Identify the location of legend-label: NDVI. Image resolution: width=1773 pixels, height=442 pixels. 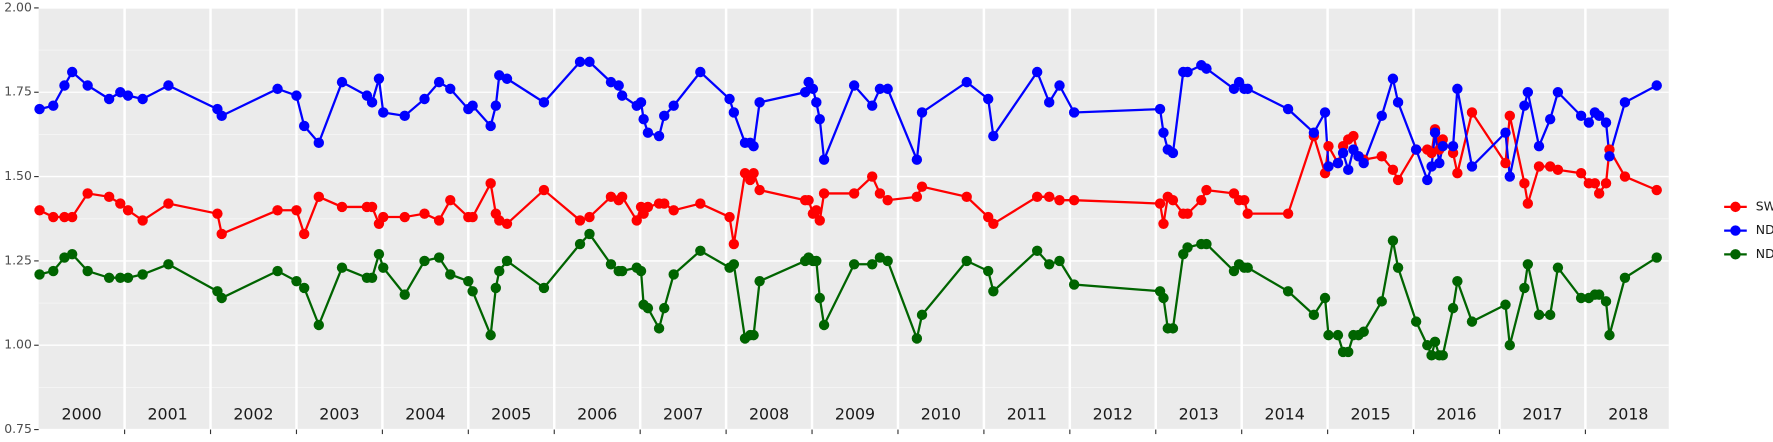
(1764, 229).